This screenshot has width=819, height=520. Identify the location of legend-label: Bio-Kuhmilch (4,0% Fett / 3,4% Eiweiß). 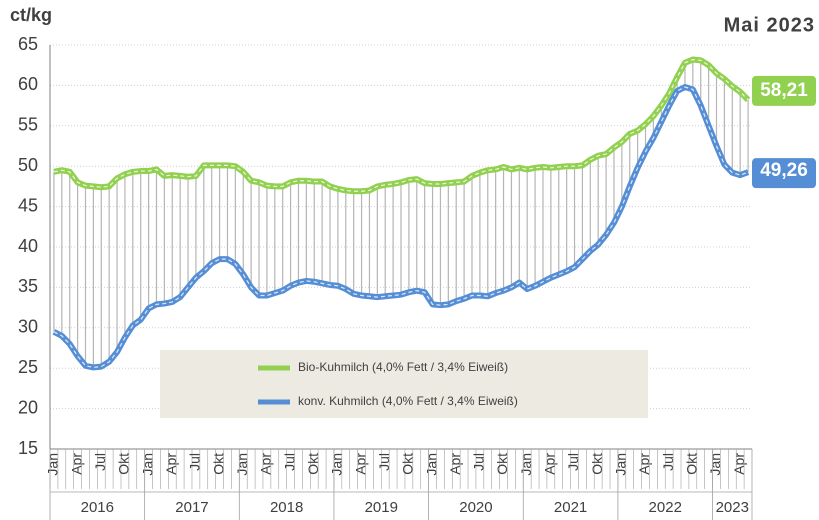
(403, 367).